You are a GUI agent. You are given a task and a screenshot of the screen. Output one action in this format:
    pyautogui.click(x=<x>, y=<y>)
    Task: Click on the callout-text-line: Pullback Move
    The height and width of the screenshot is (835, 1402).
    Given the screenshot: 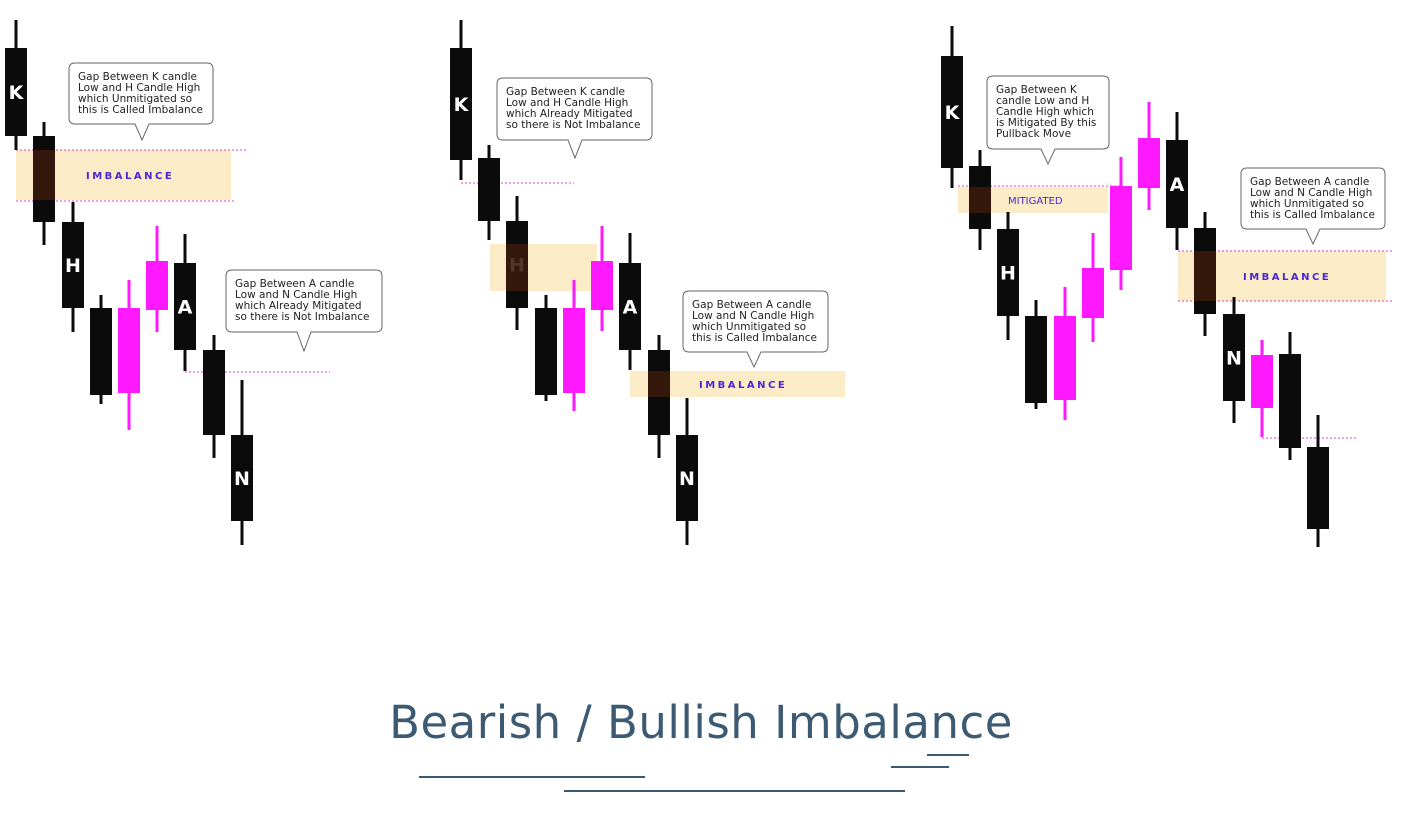 What is the action you would take?
    pyautogui.click(x=1033, y=134)
    